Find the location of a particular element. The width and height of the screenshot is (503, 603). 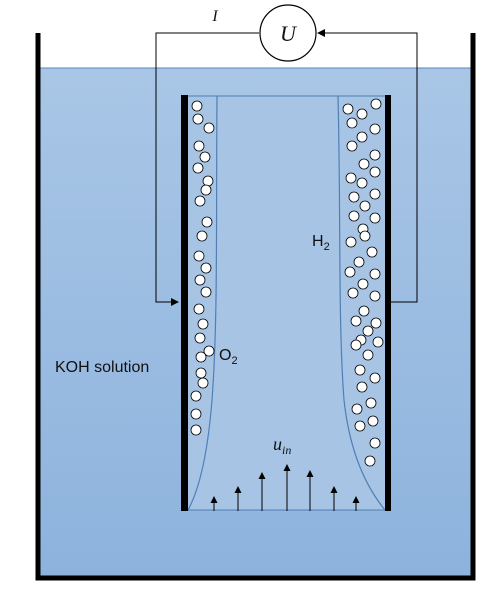

oxygen-bubbles is located at coordinates (202, 268).